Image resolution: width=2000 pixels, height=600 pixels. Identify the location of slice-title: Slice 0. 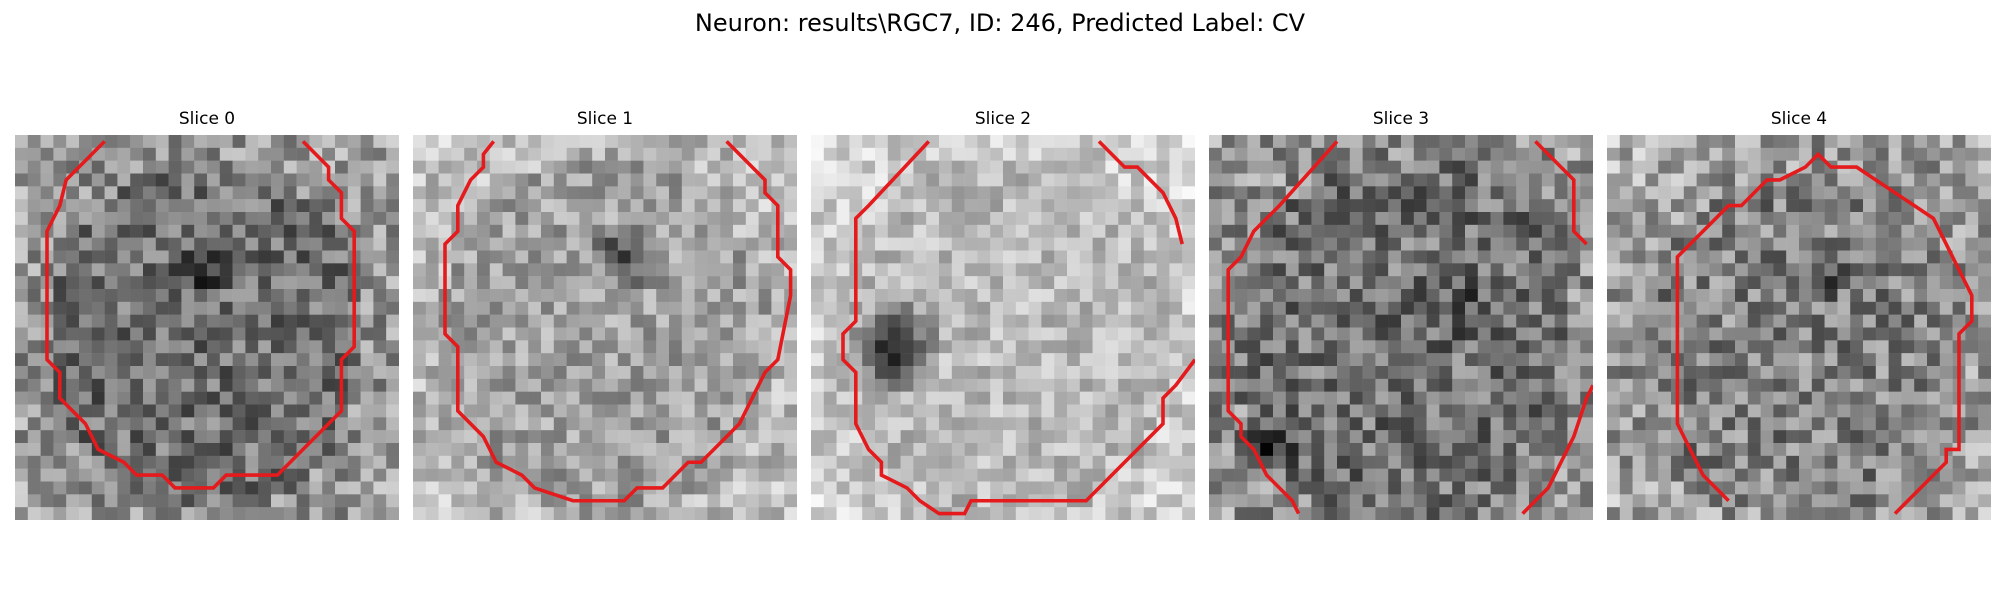
(207, 119).